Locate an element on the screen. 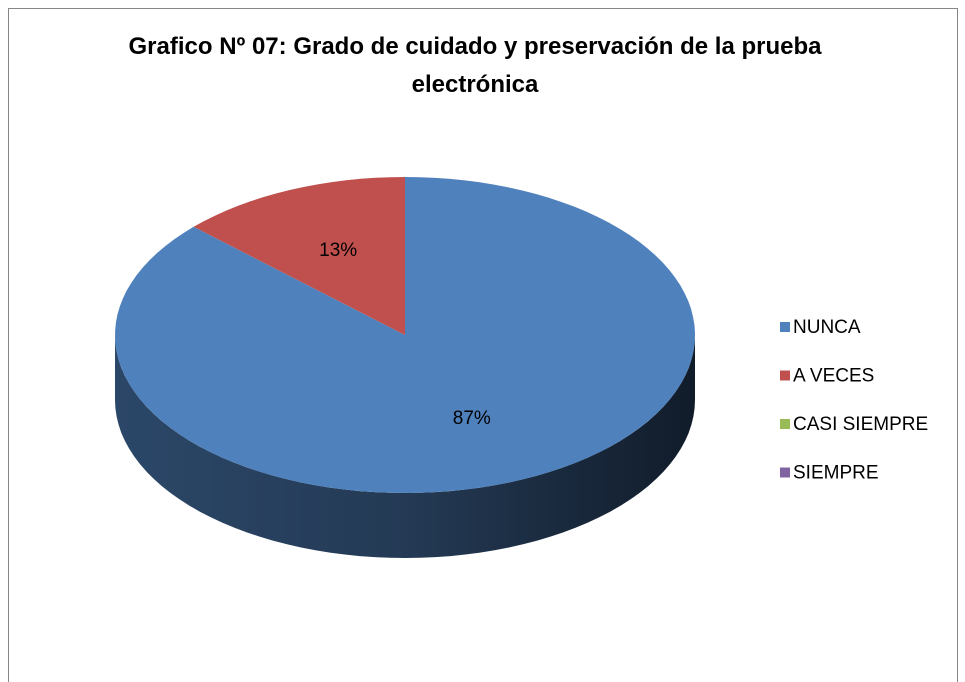 This screenshot has width=965, height=682. legend-label: CASI SIEMPRE is located at coordinates (860, 424).